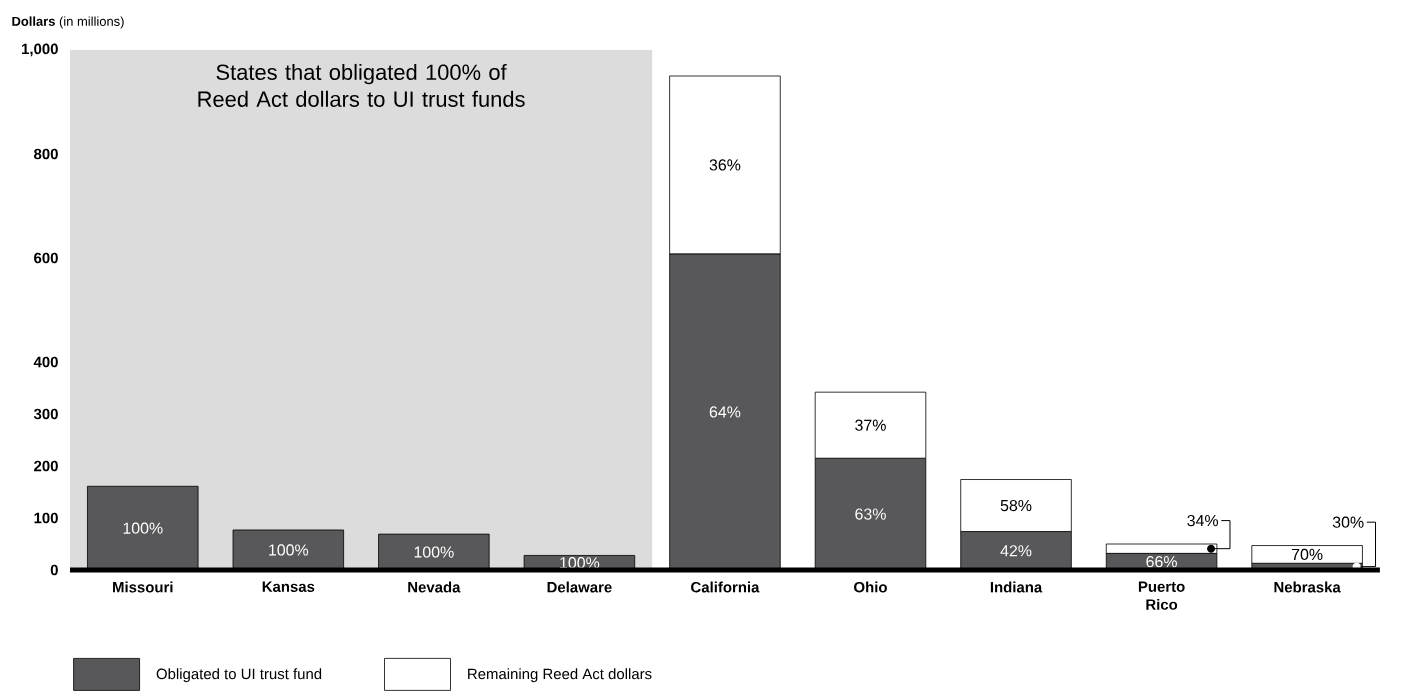  What do you see at coordinates (46, 518) in the screenshot?
I see `y-tick-label: 100` at bounding box center [46, 518].